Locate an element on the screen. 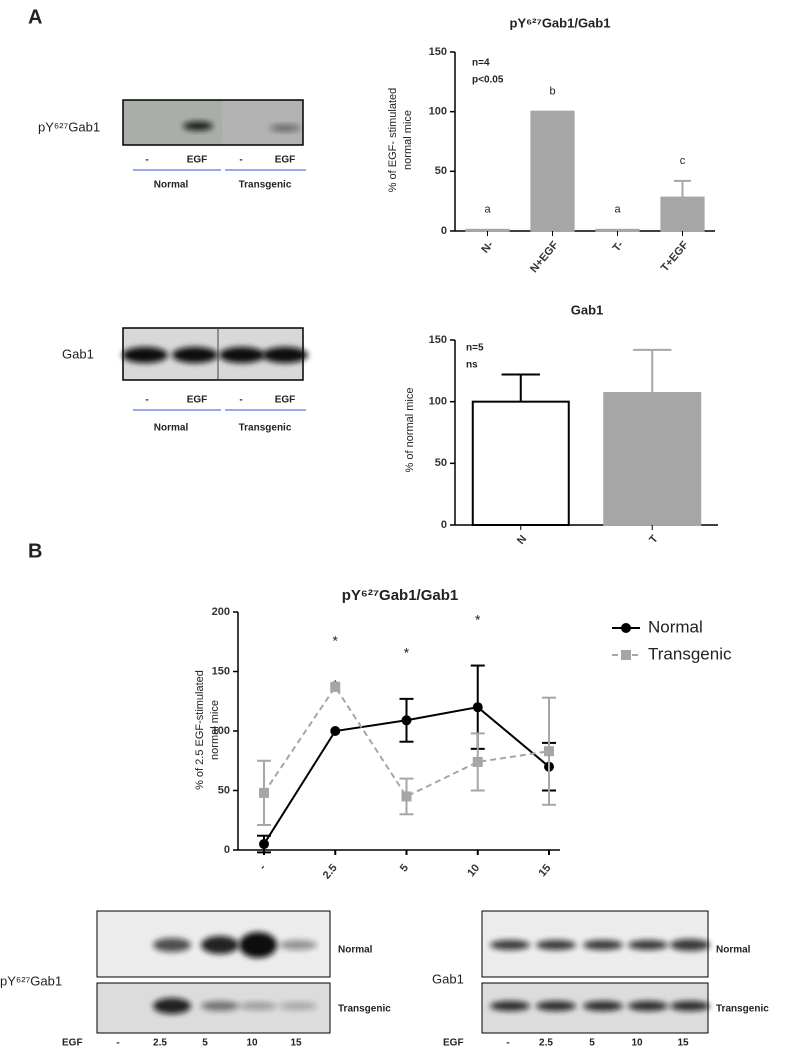 This screenshot has width=786, height=1055. series-line is located at coordinates (406, 741).